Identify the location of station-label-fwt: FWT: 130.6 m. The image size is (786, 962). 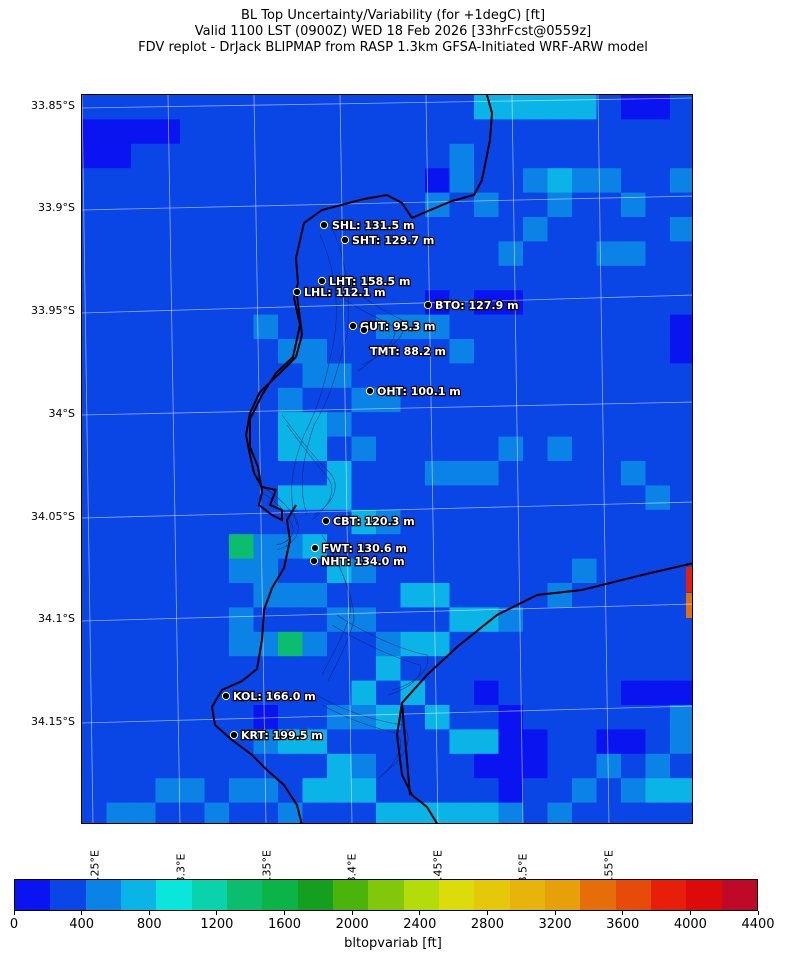
(364, 548).